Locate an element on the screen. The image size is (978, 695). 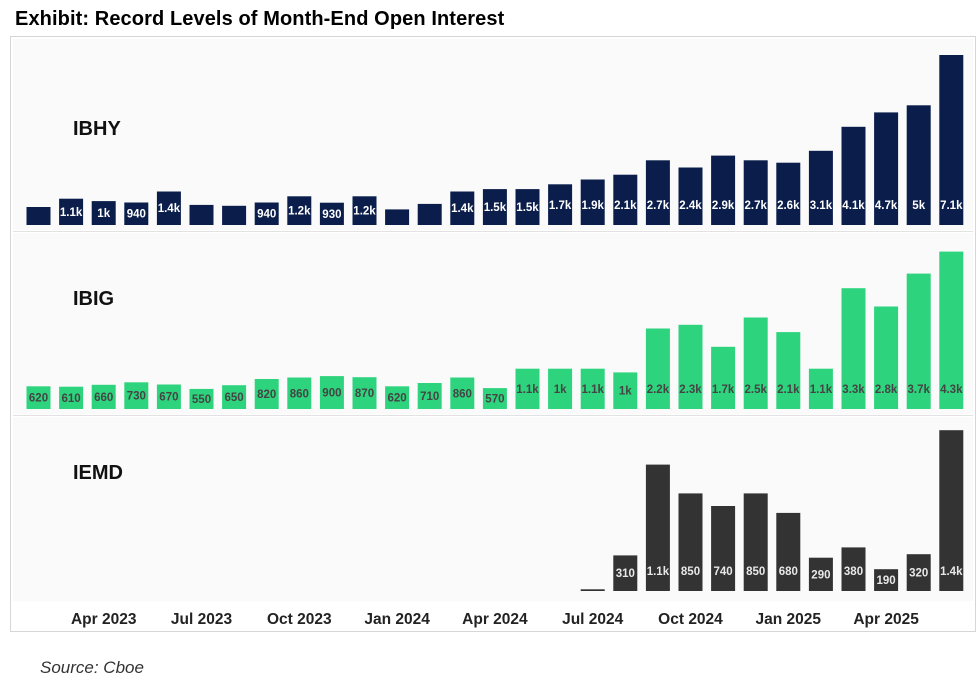
data-label-iemd: 320 is located at coordinates (918, 574).